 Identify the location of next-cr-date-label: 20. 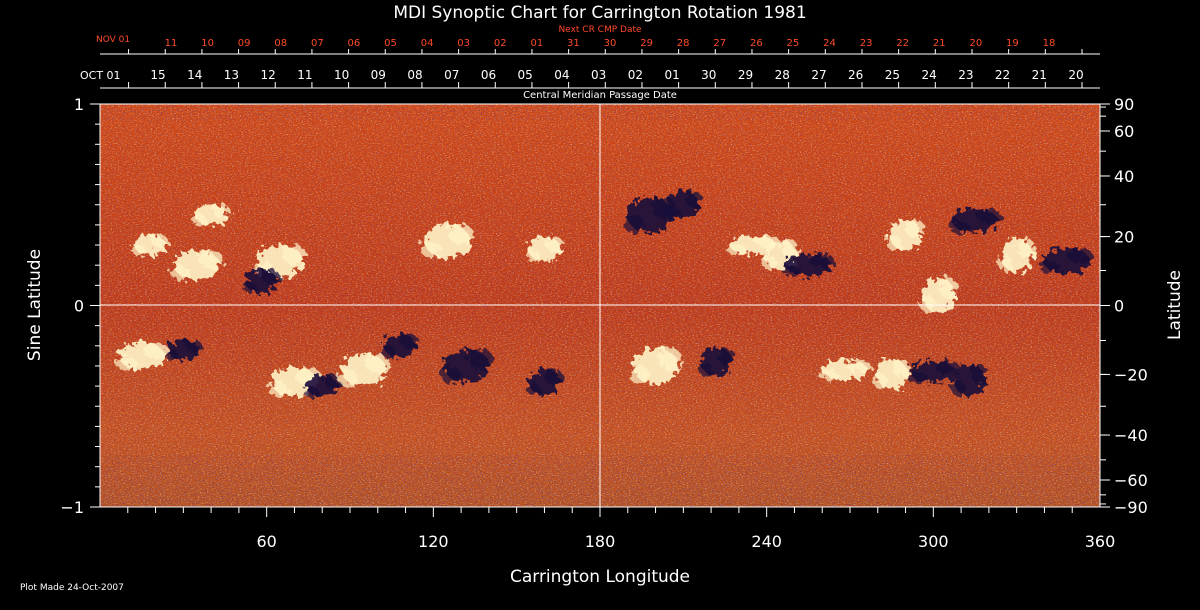
(975, 43).